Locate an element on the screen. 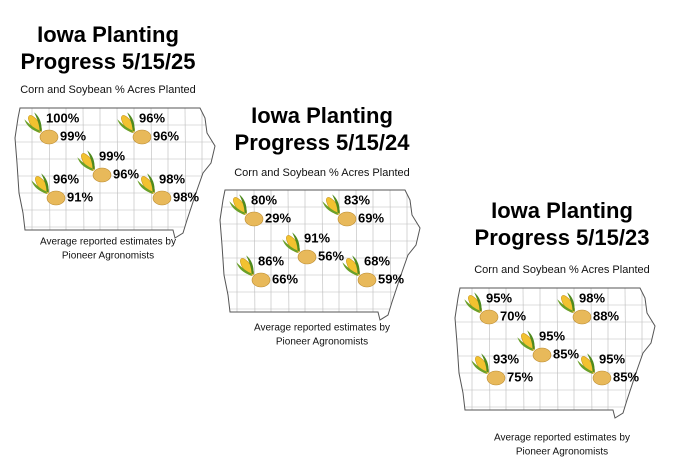 Image resolution: width=680 pixels, height=474 pixels. corn-percent: 86% is located at coordinates (271, 260).